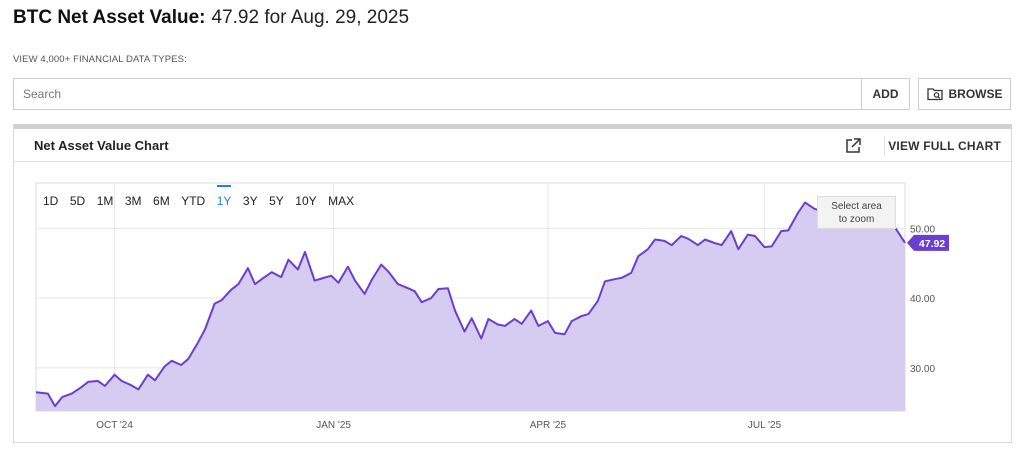 This screenshot has height=453, width=1024. Describe the element at coordinates (100, 59) in the screenshot. I see `search-caption: VIEW 4,000+ FINANCIAL DATA TYPES:` at that location.